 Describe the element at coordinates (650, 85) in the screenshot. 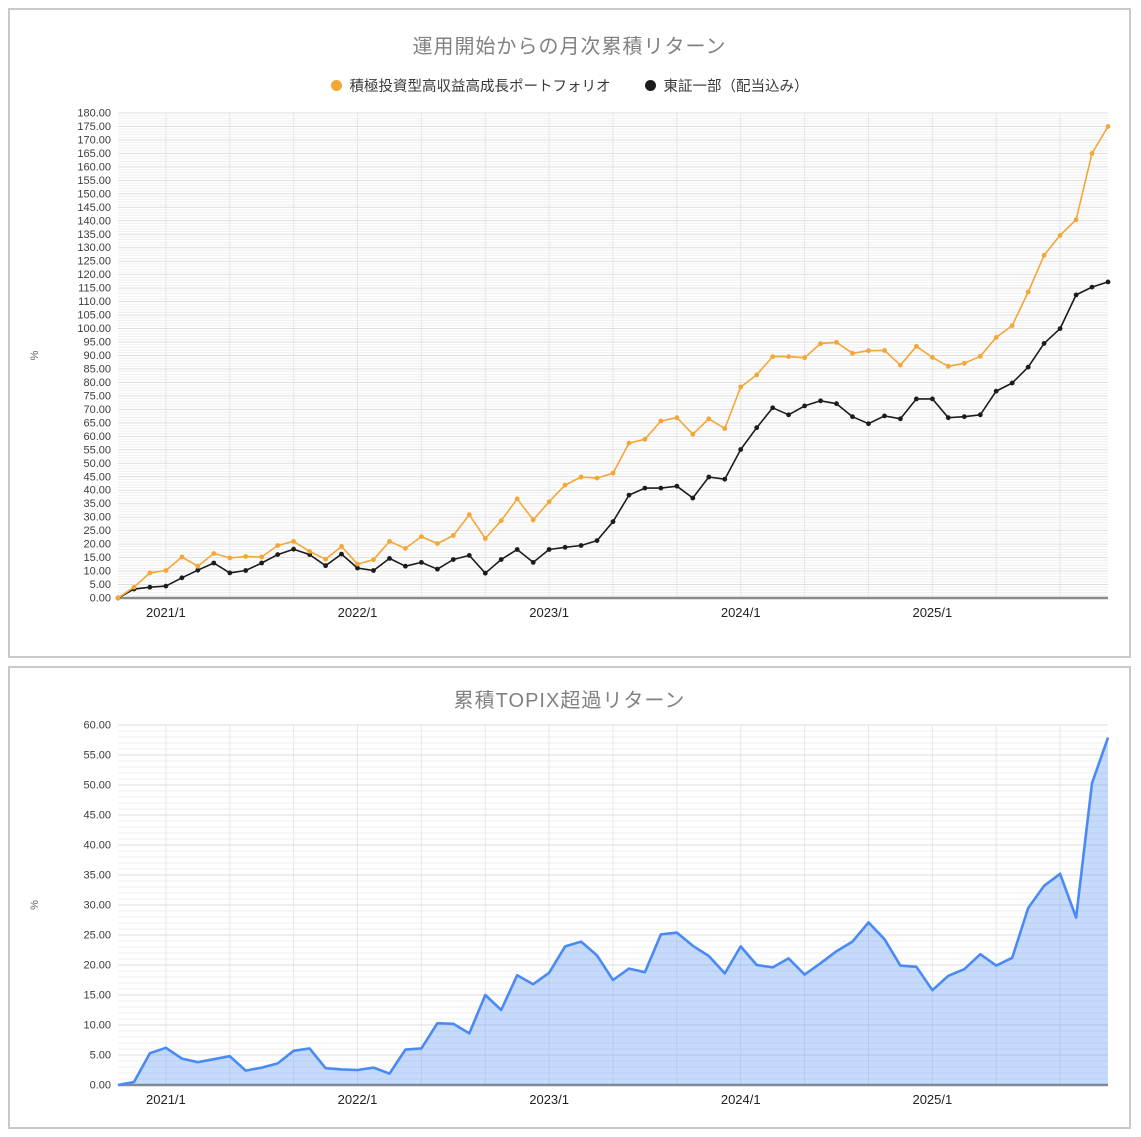

I see `legend-marker-topix-icon` at that location.